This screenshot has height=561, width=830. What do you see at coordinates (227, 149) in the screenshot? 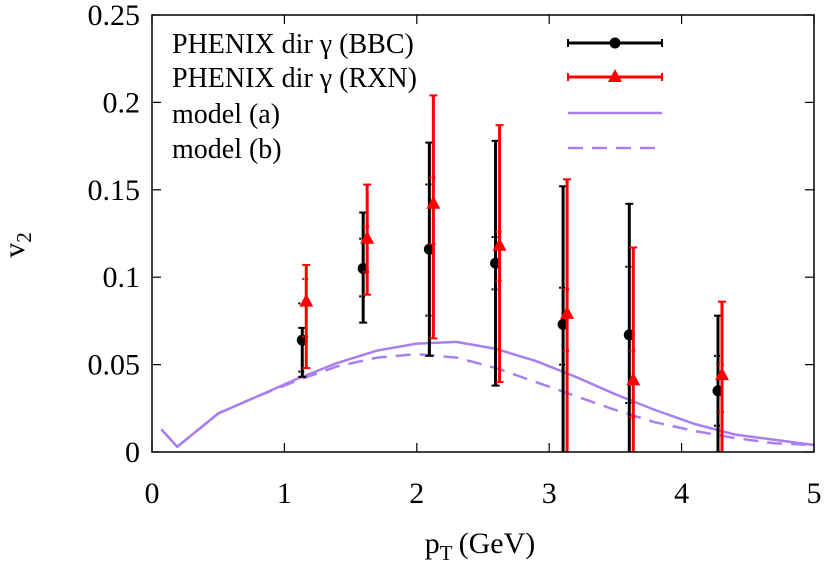
I see `legend-label: model (b)` at bounding box center [227, 149].